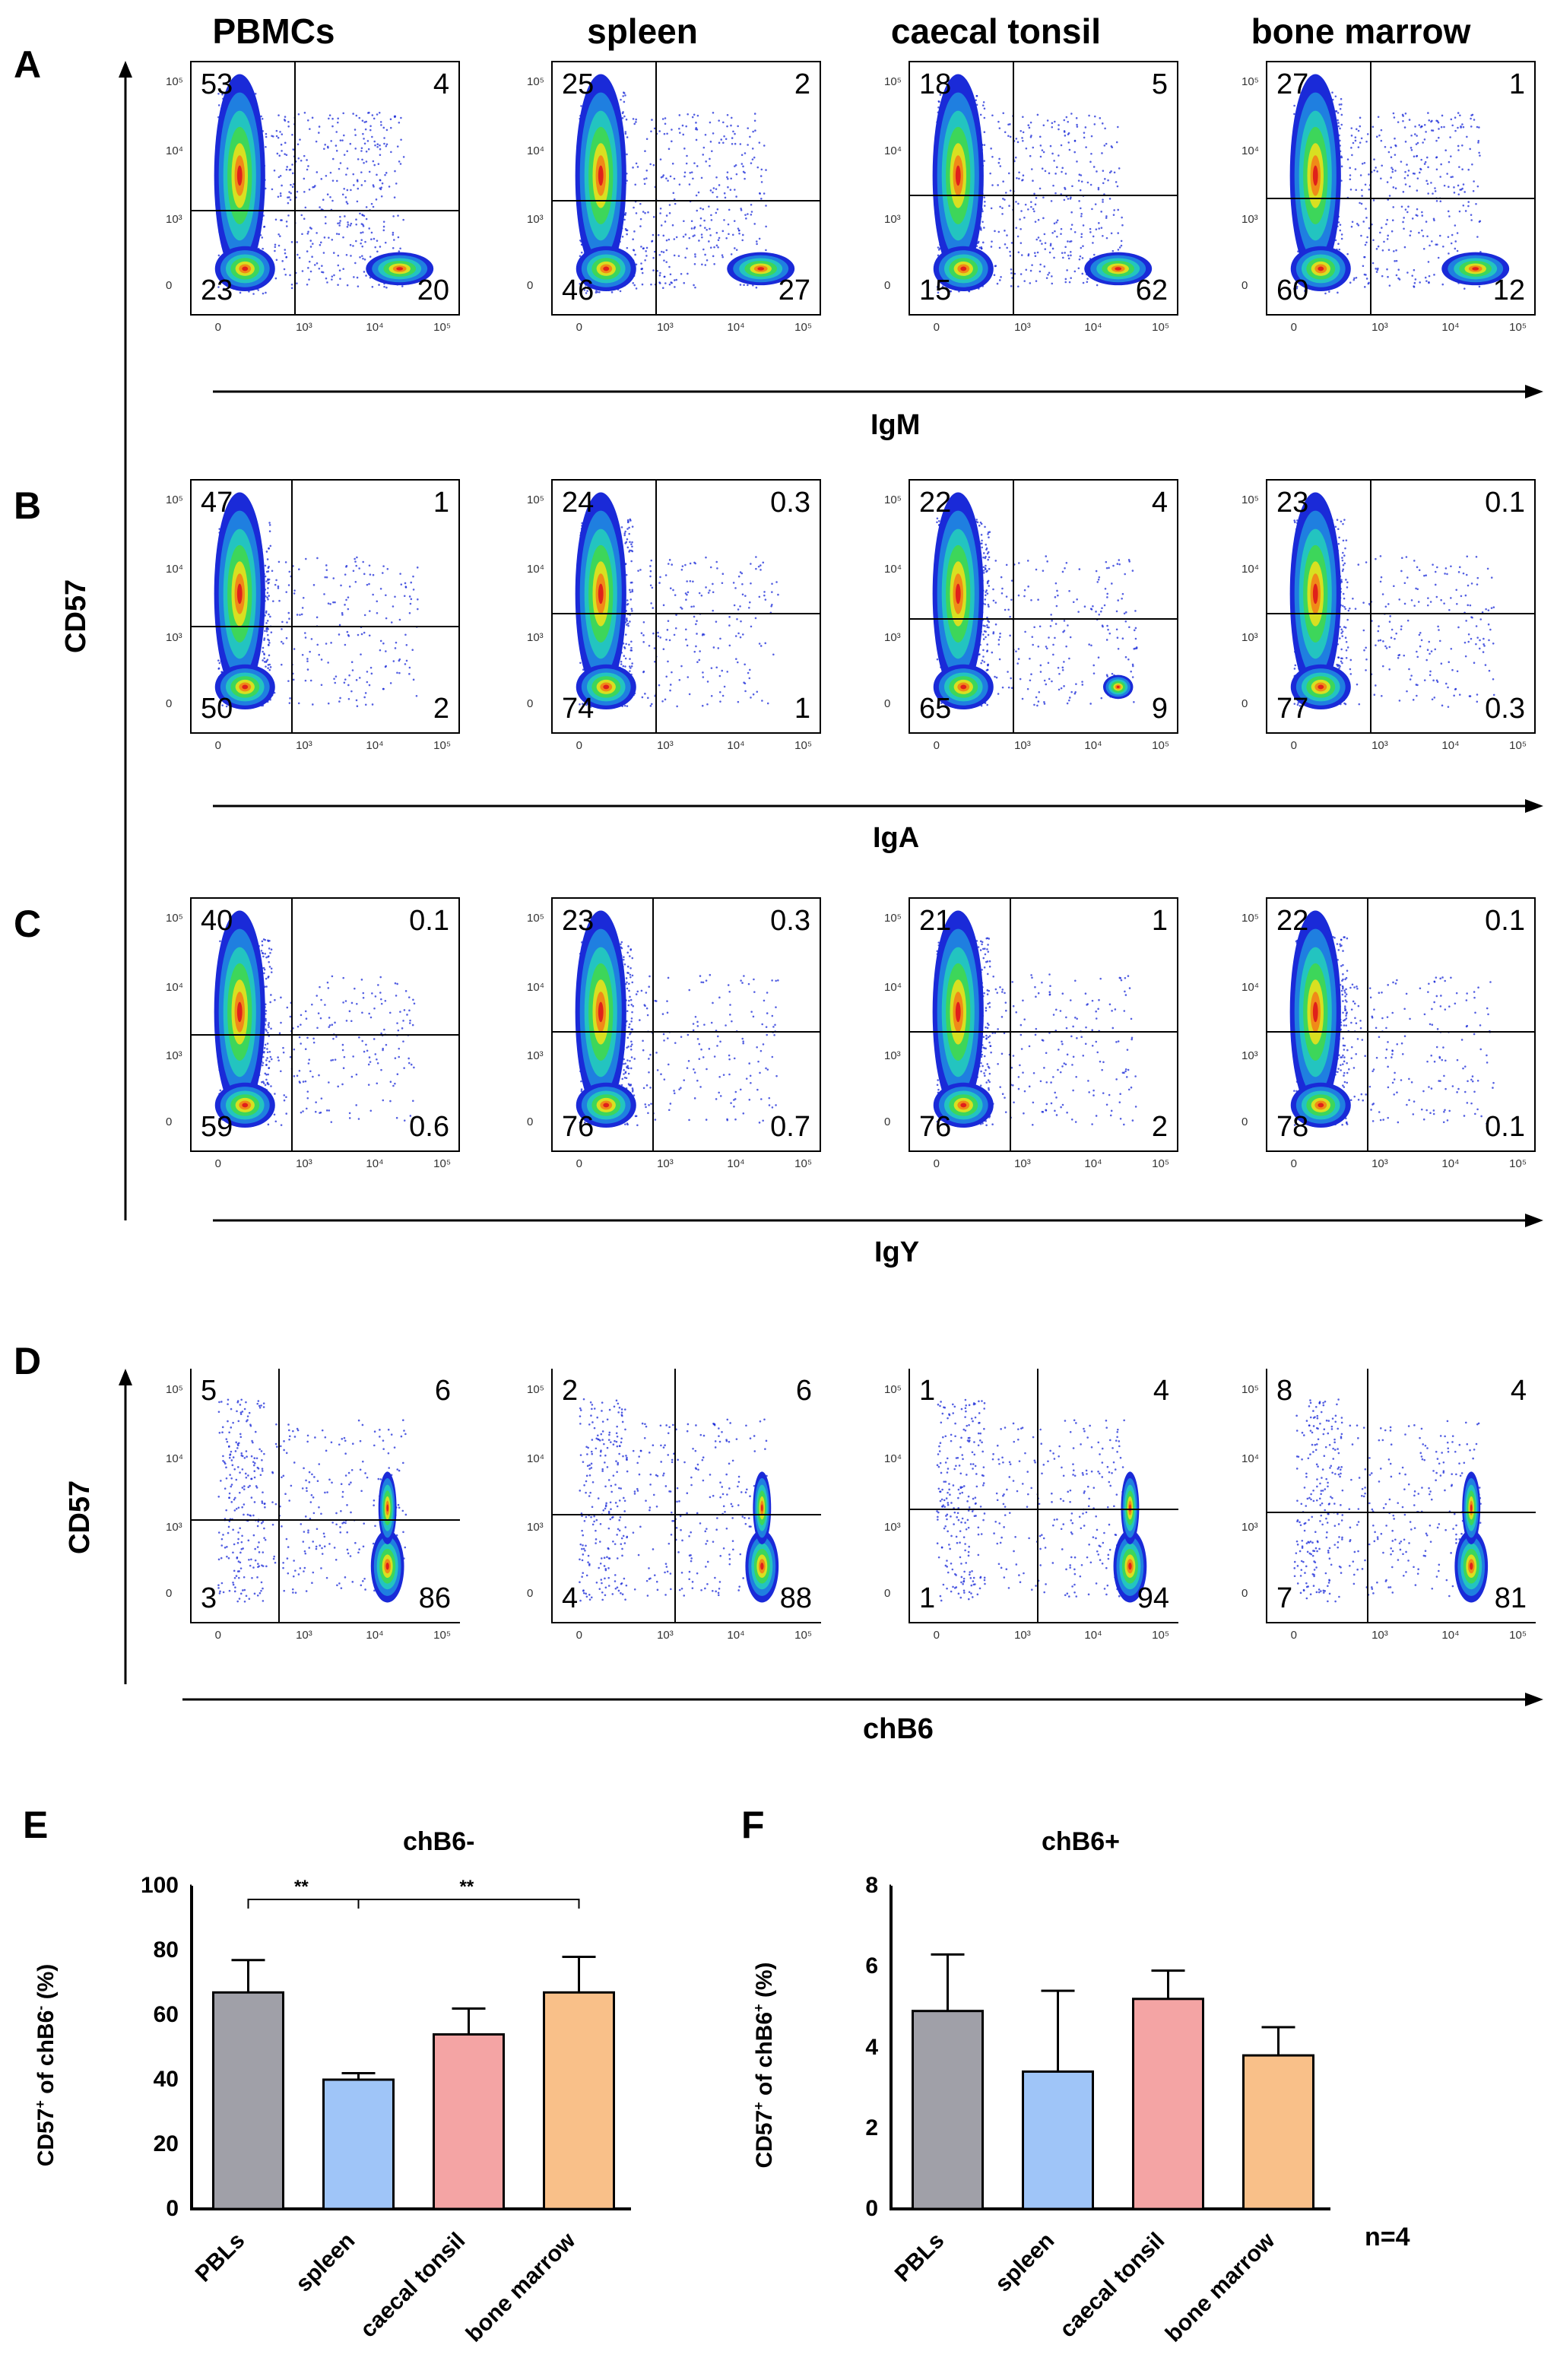  Describe the element at coordinates (443, 1390) in the screenshot. I see `quadrant-value-ur: 6` at that location.